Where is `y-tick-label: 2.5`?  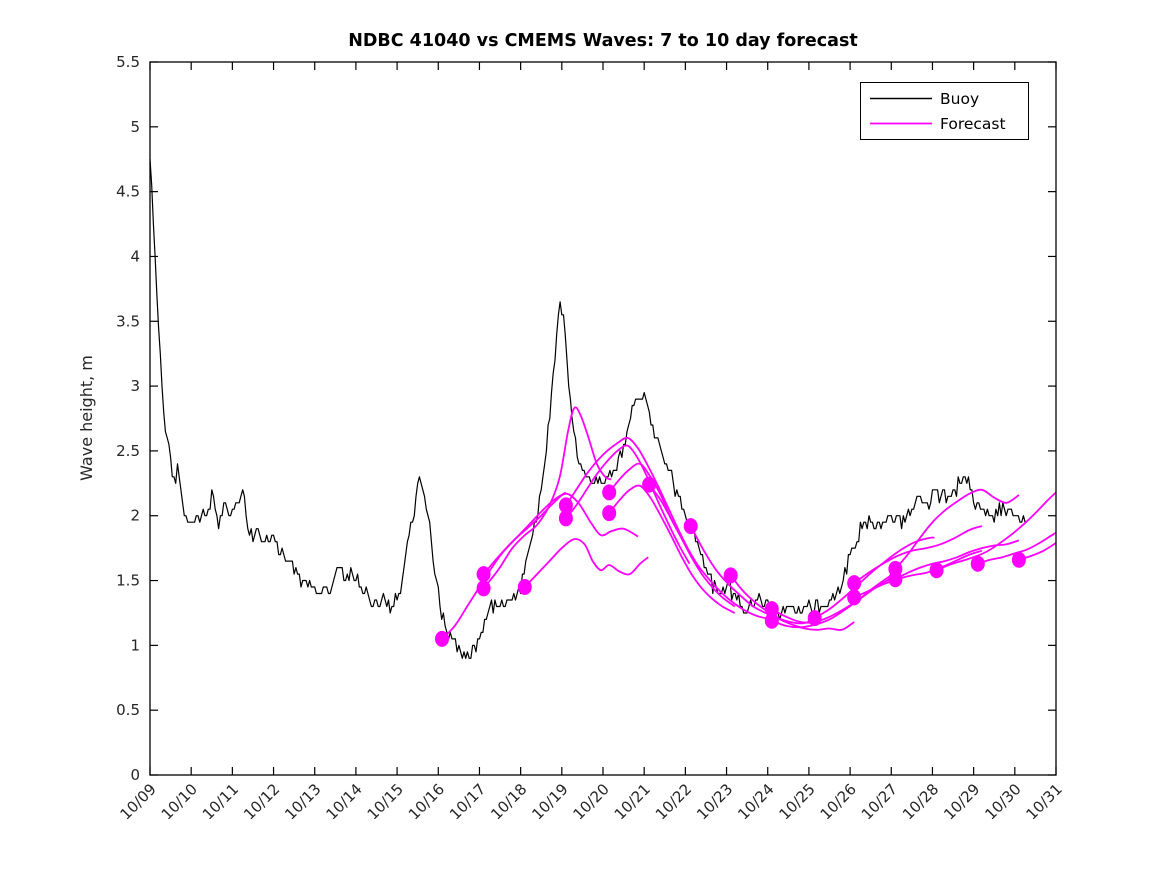
y-tick-label: 2.5 is located at coordinates (128, 451).